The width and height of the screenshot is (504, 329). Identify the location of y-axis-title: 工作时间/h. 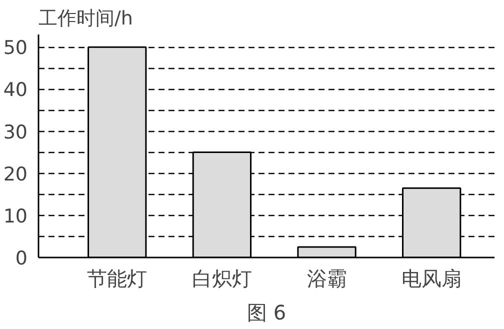
(85, 19).